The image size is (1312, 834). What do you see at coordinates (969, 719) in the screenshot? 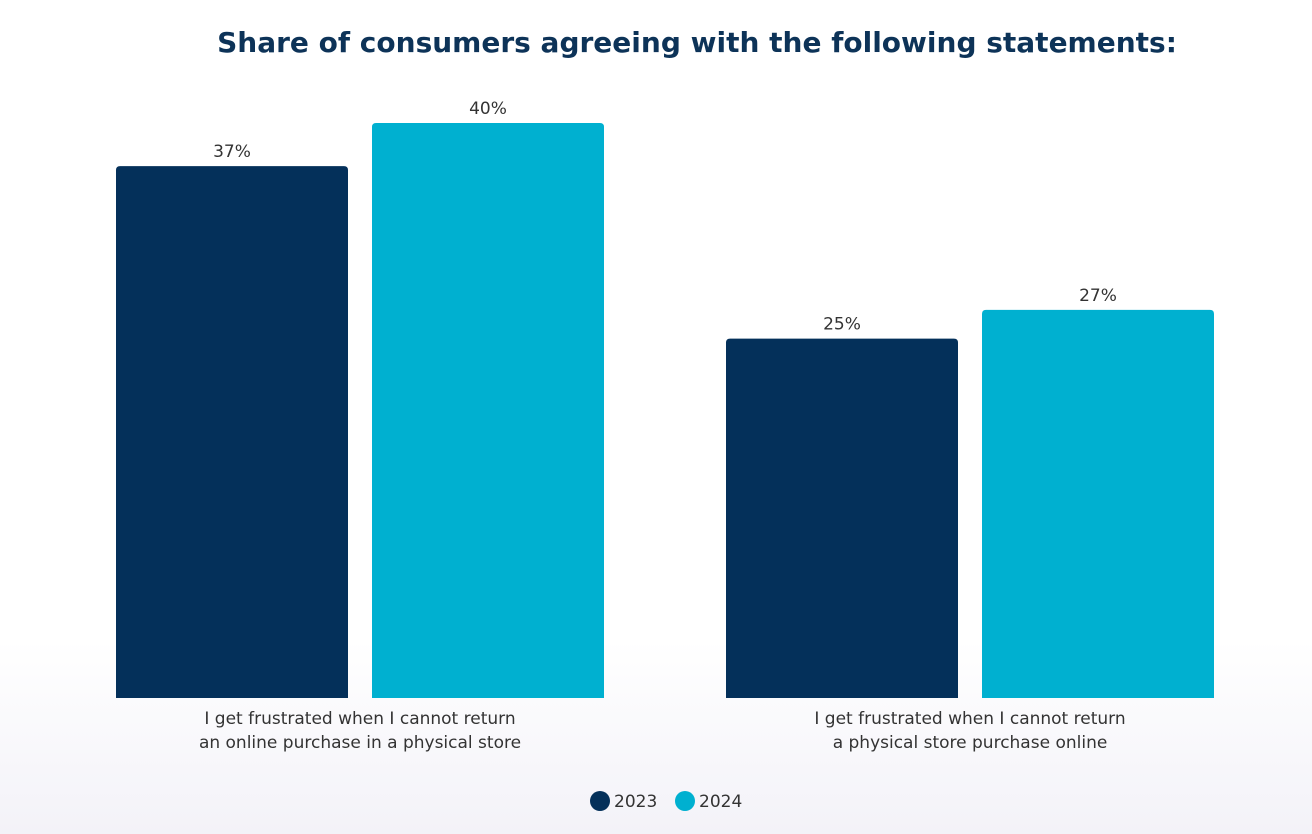
I see `category-label-2-line-1: I get frustrated when I cannot return` at bounding box center [969, 719].